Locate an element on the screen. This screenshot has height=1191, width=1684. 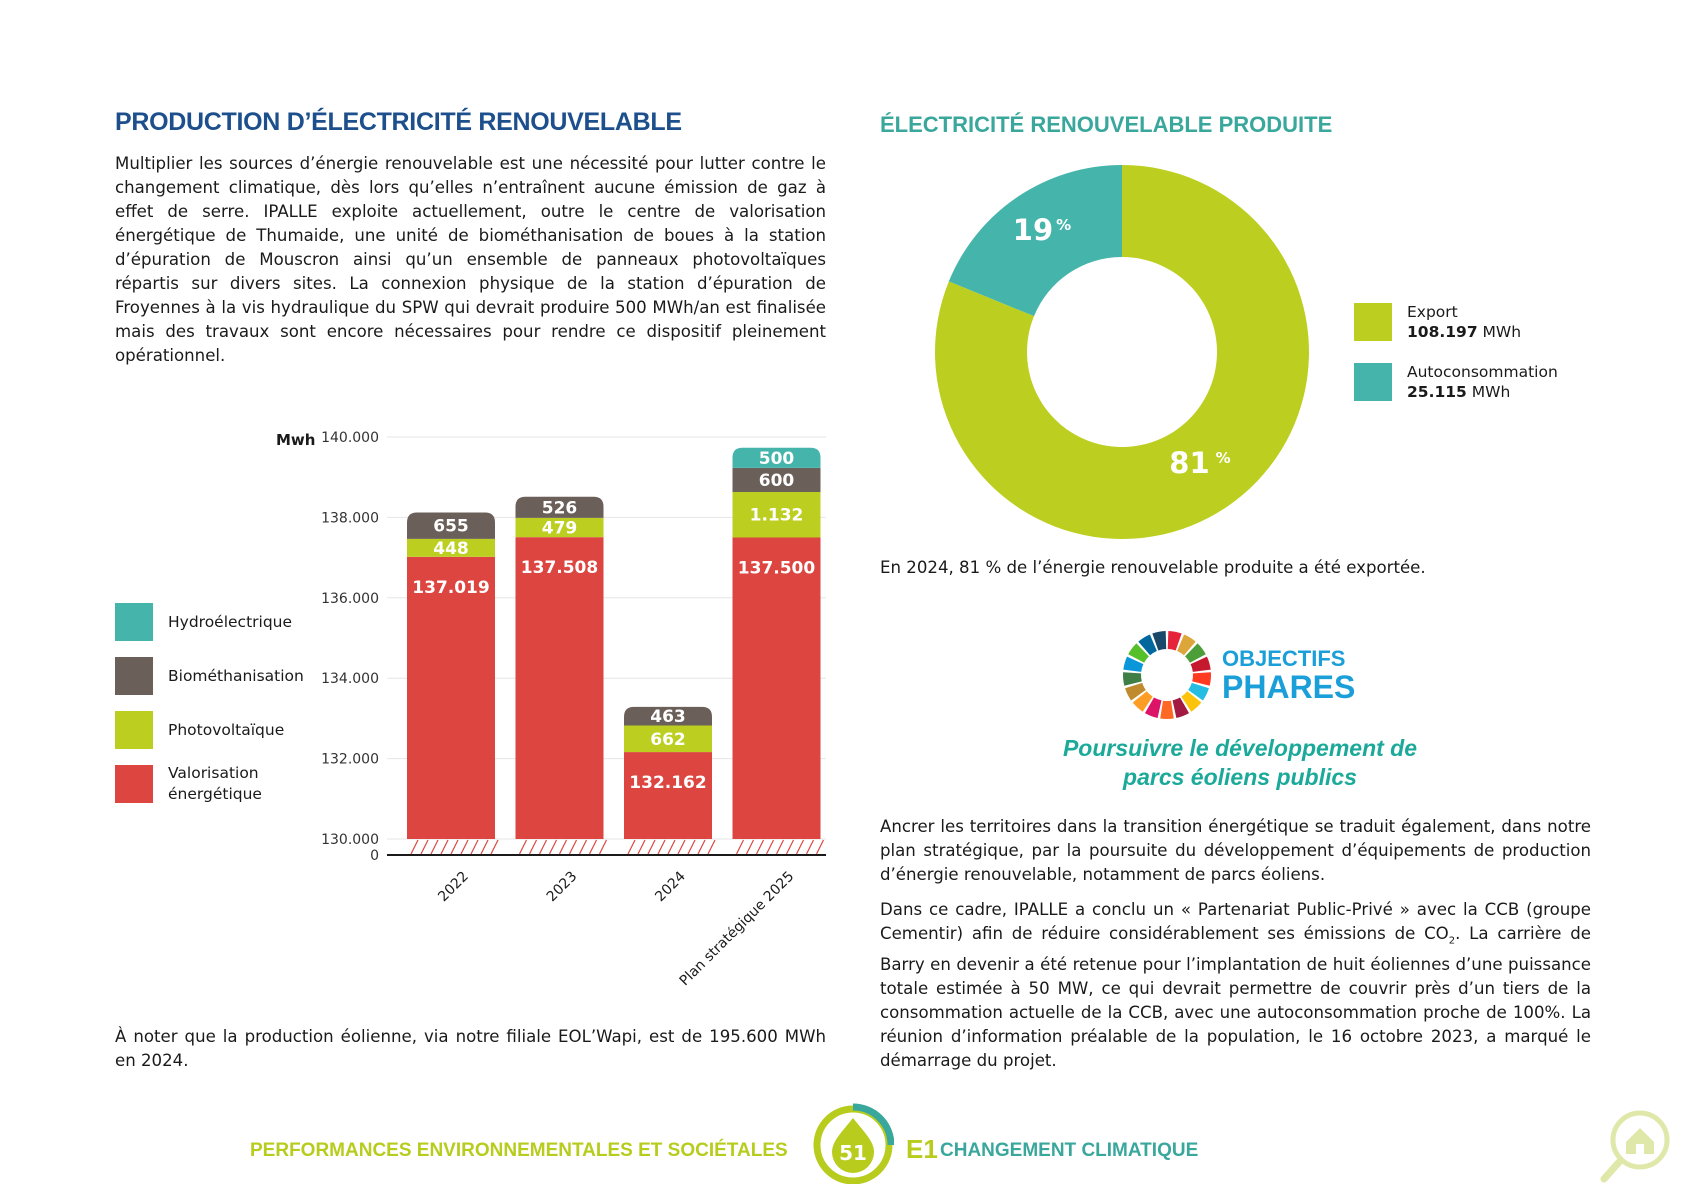
magnifier-house-icon is located at coordinates (1635, 1146).